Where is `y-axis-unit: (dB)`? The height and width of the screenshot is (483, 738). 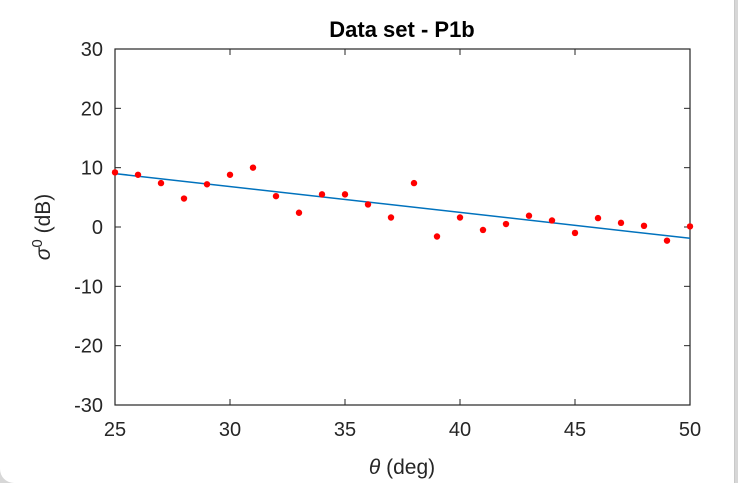
y-axis-unit: (dB) is located at coordinates (43, 217).